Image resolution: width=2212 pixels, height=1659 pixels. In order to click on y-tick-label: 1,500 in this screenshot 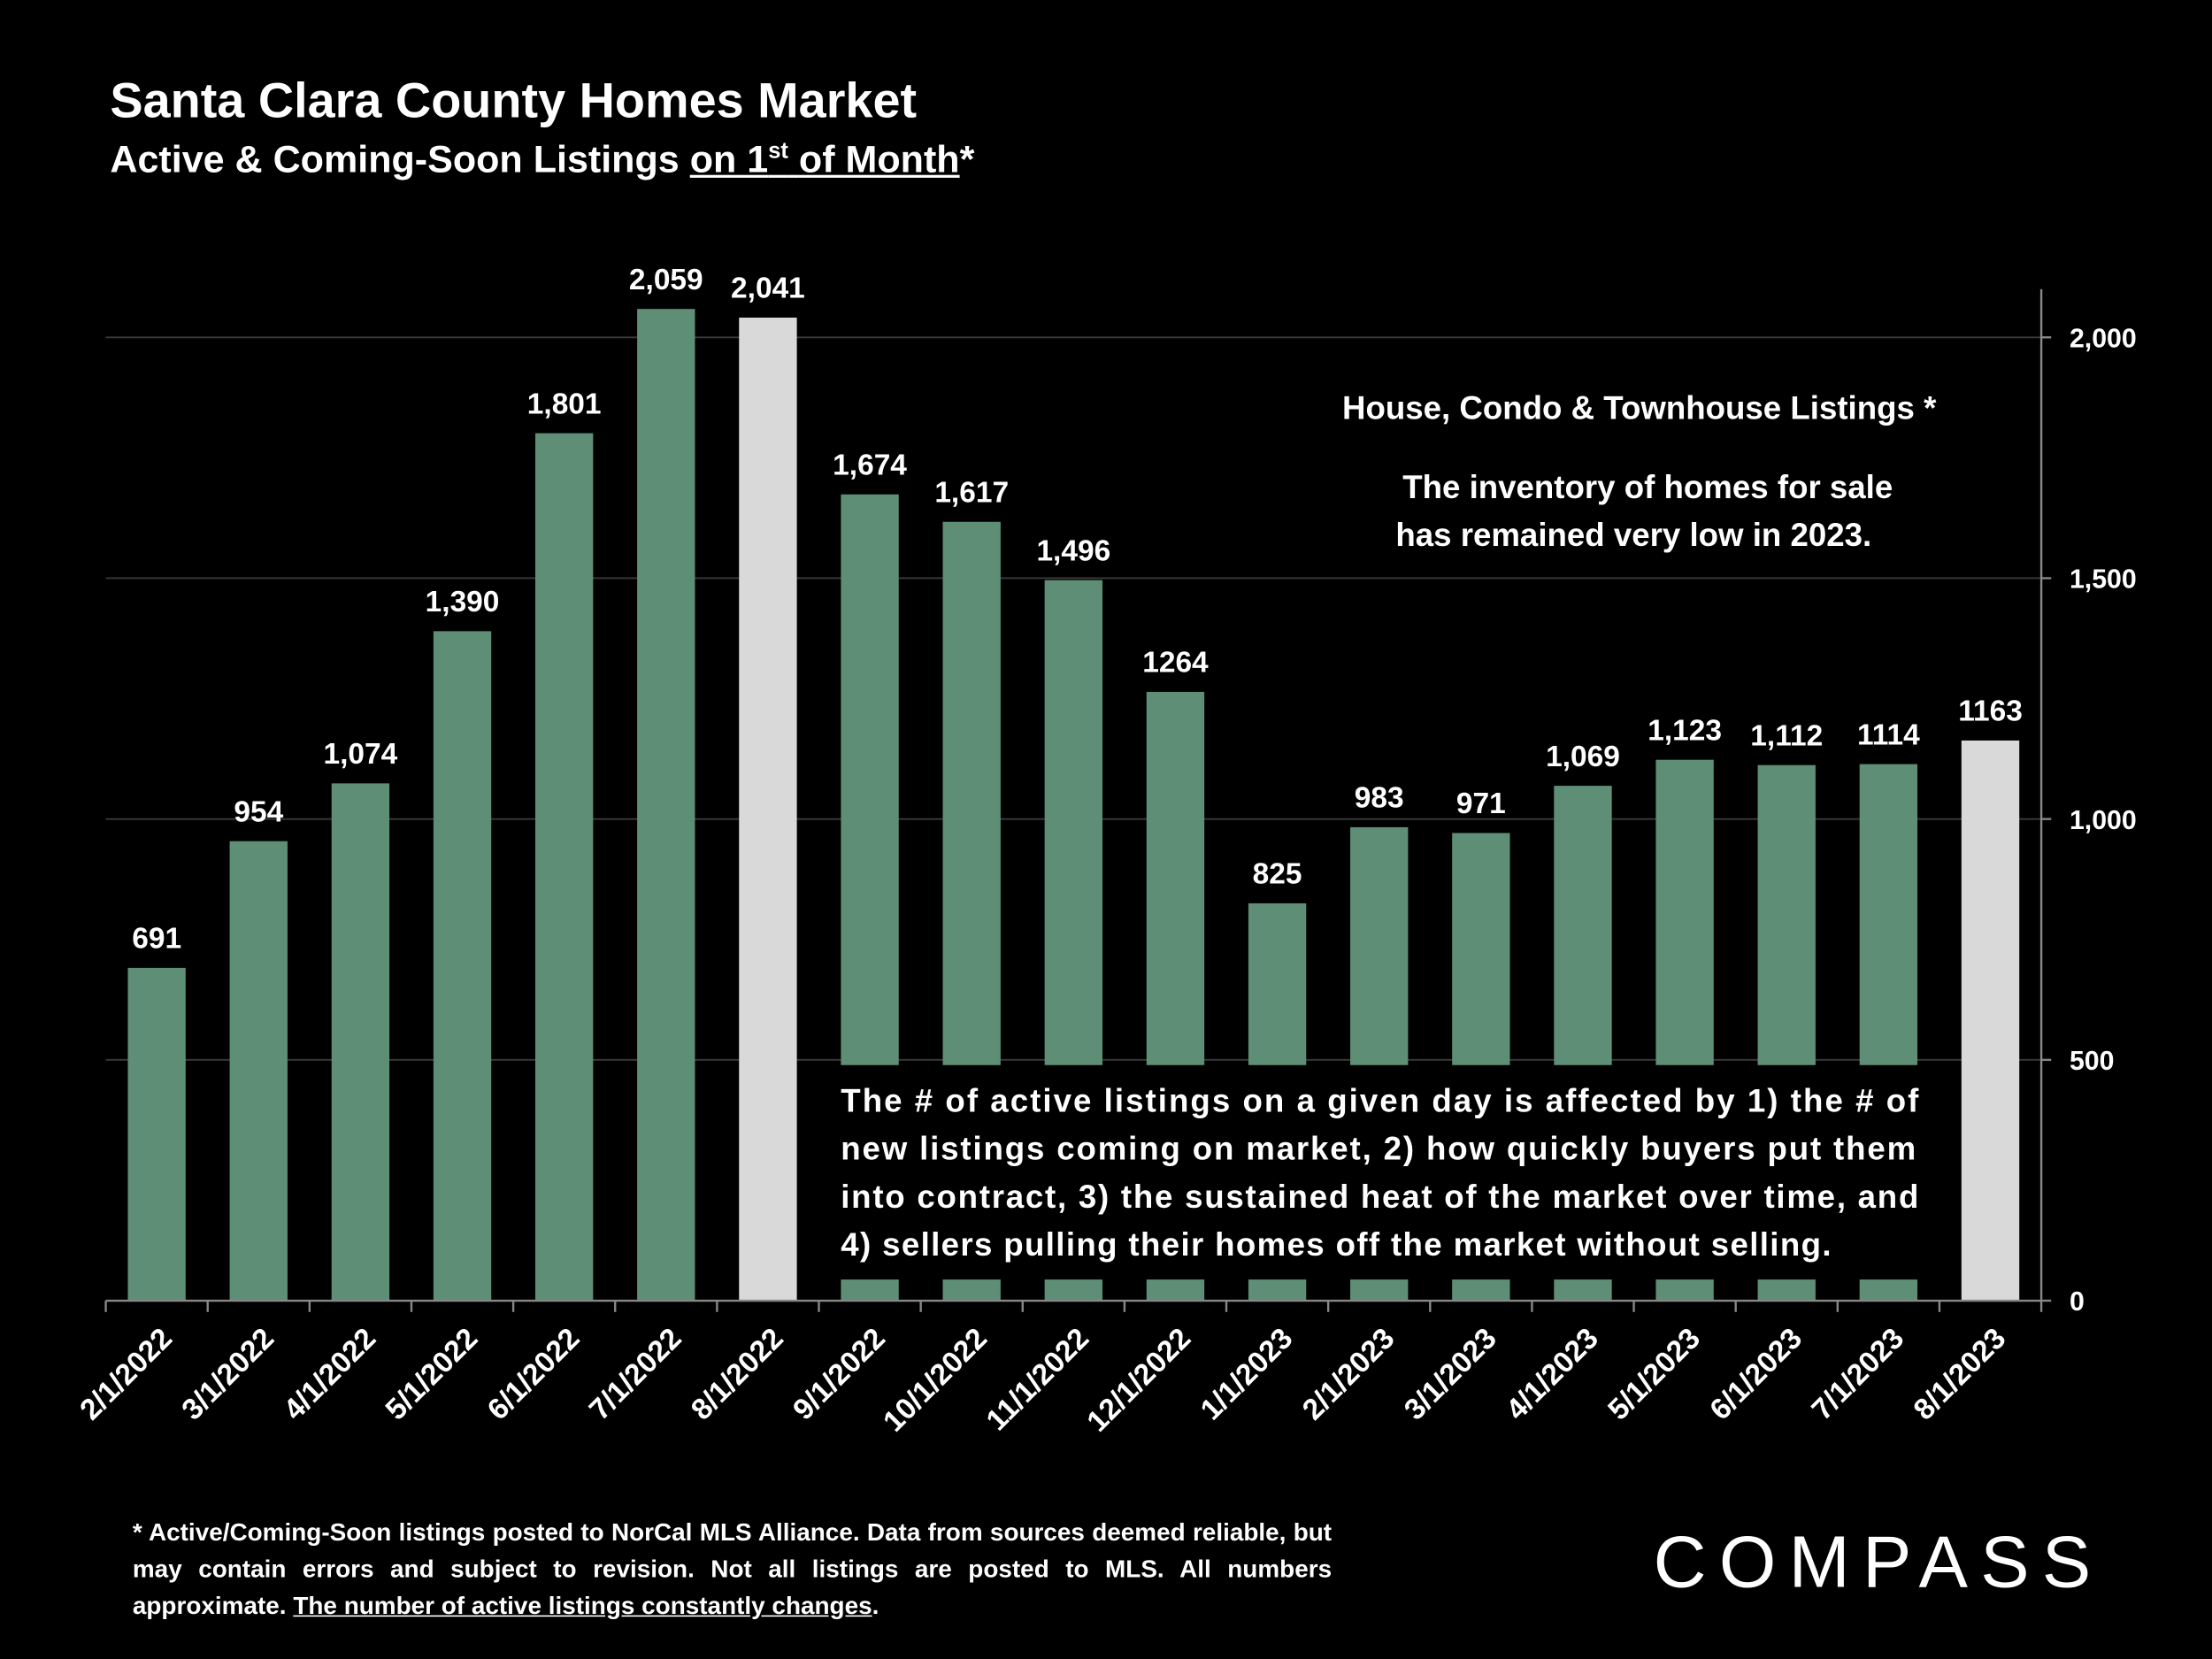, I will do `click(2104, 580)`.